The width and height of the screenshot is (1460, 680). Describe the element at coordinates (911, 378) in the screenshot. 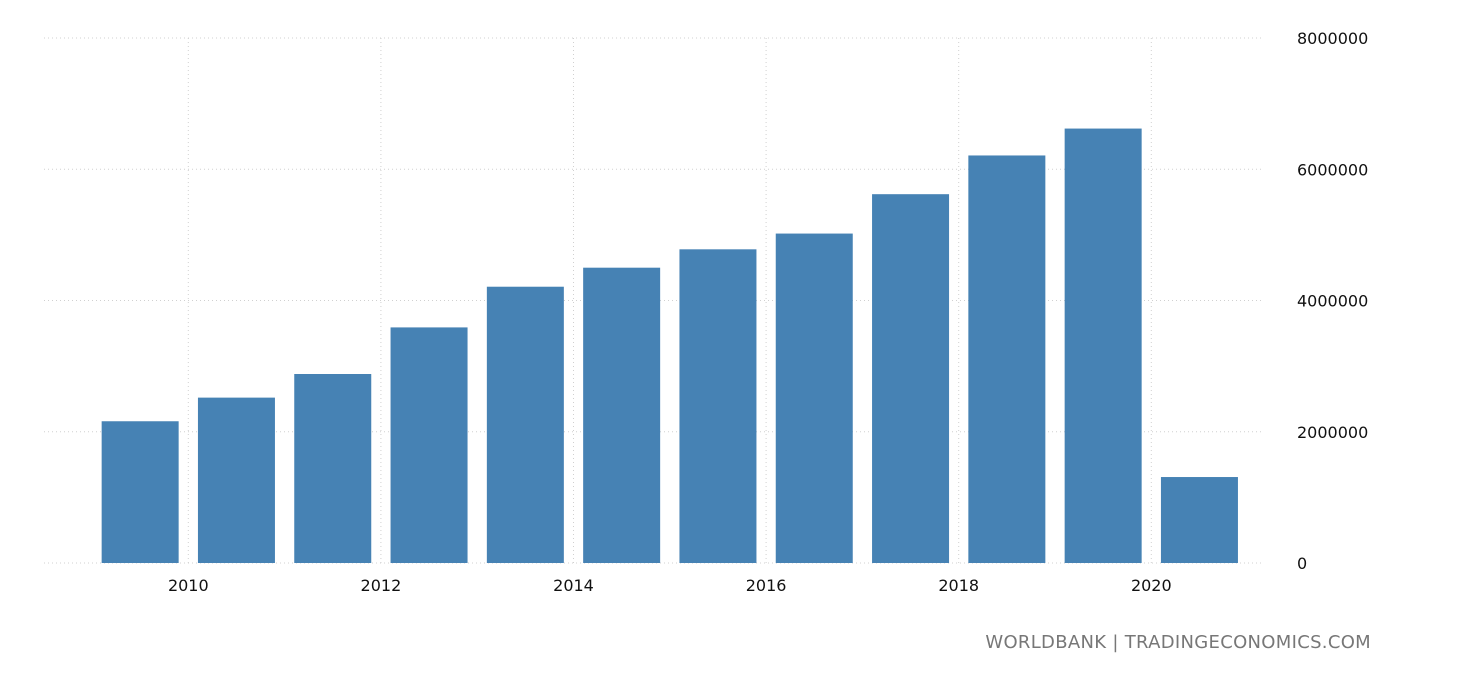

I see `bar-2017` at that location.